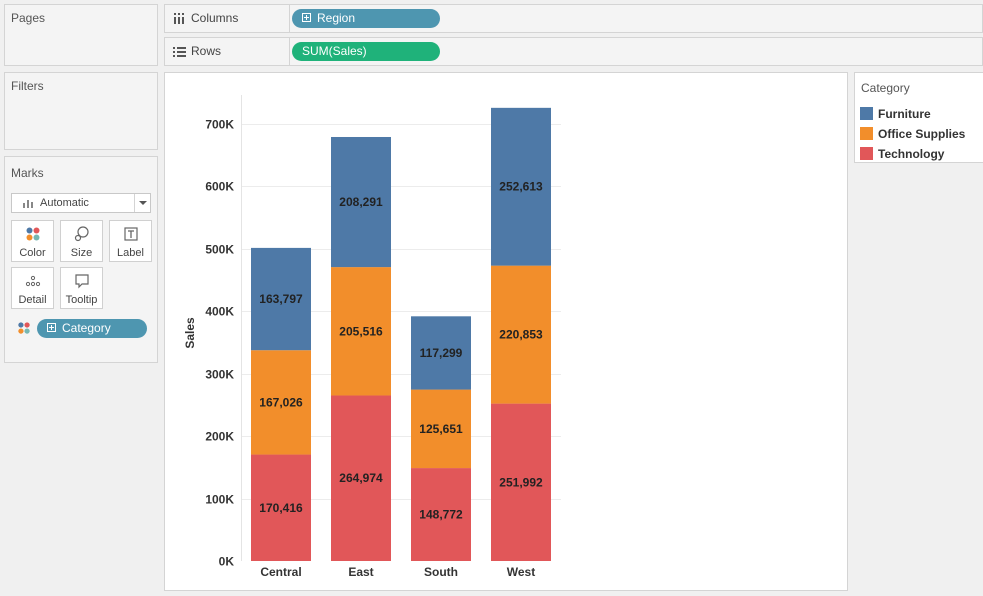  I want to click on bar-value-label: 252,613, so click(521, 187).